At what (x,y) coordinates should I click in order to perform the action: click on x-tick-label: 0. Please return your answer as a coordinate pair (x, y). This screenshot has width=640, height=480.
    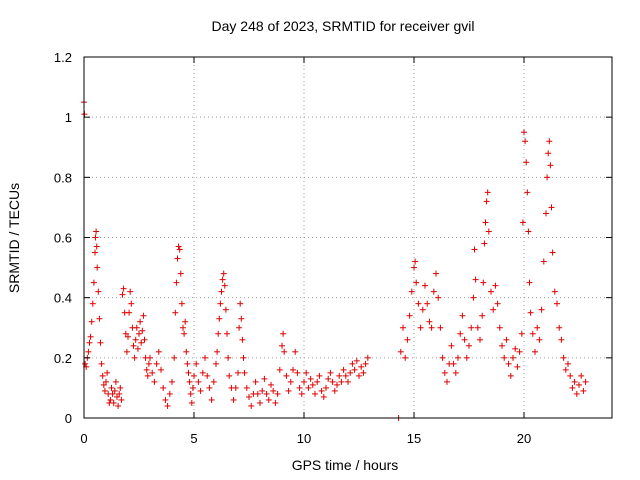
    Looking at the image, I should click on (83, 438).